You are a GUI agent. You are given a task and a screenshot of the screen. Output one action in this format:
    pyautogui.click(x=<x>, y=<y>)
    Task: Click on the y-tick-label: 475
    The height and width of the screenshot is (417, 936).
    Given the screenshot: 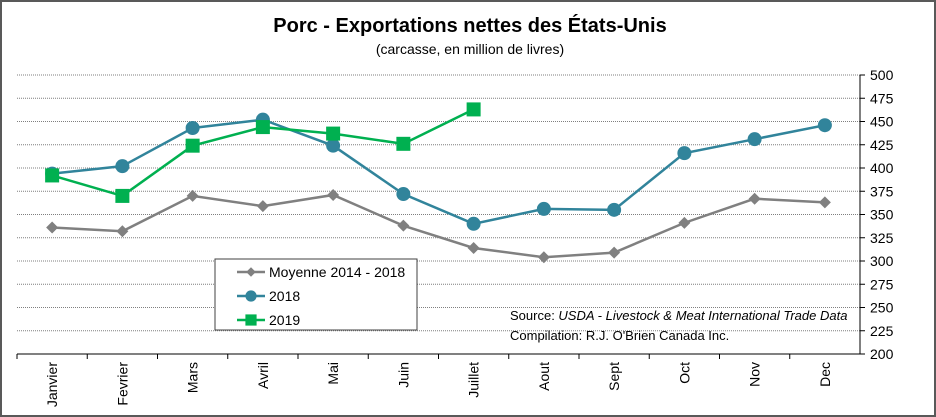 What is the action you would take?
    pyautogui.click(x=882, y=98)
    